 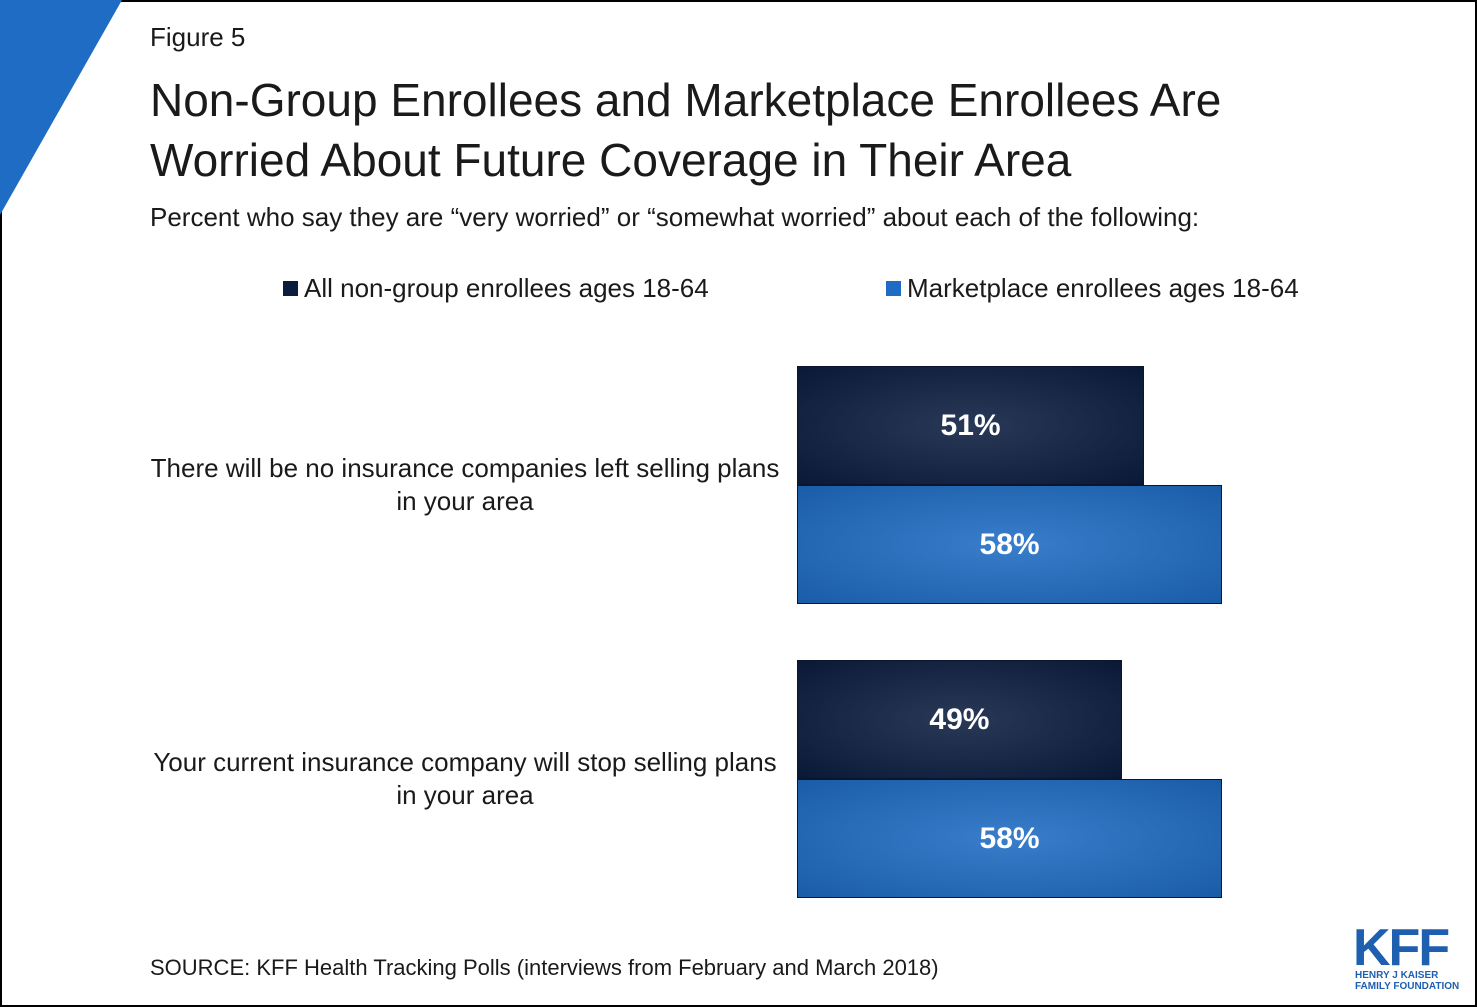 I want to click on value-label: 49%, so click(x=959, y=719).